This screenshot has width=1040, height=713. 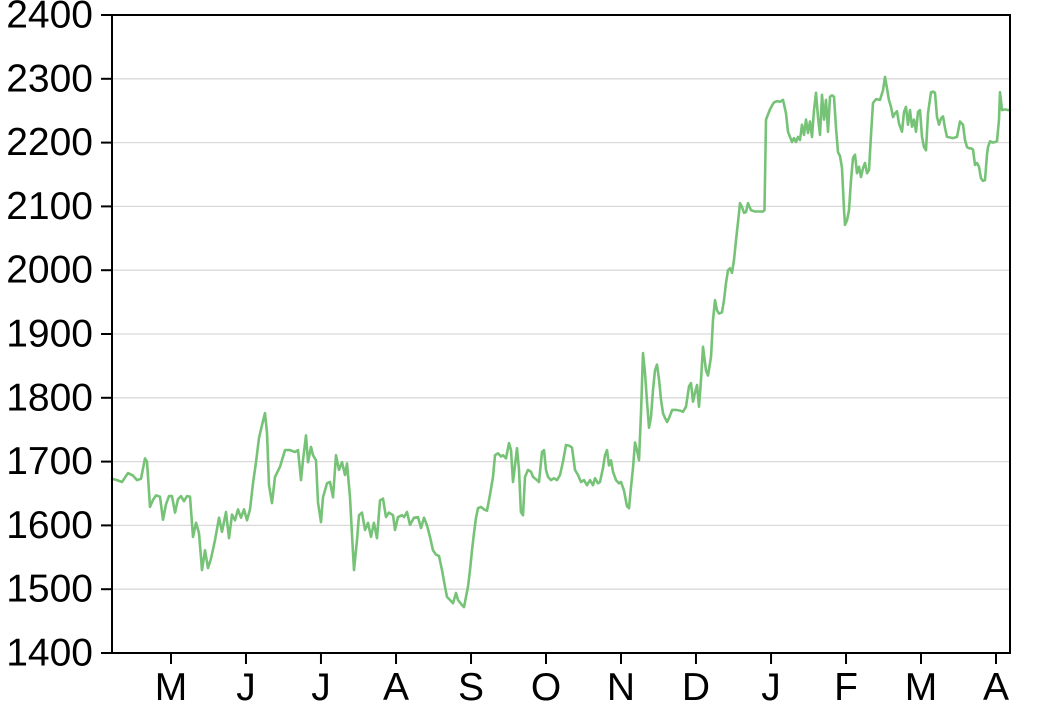 I want to click on y-tick-label: 2200, so click(x=49, y=142).